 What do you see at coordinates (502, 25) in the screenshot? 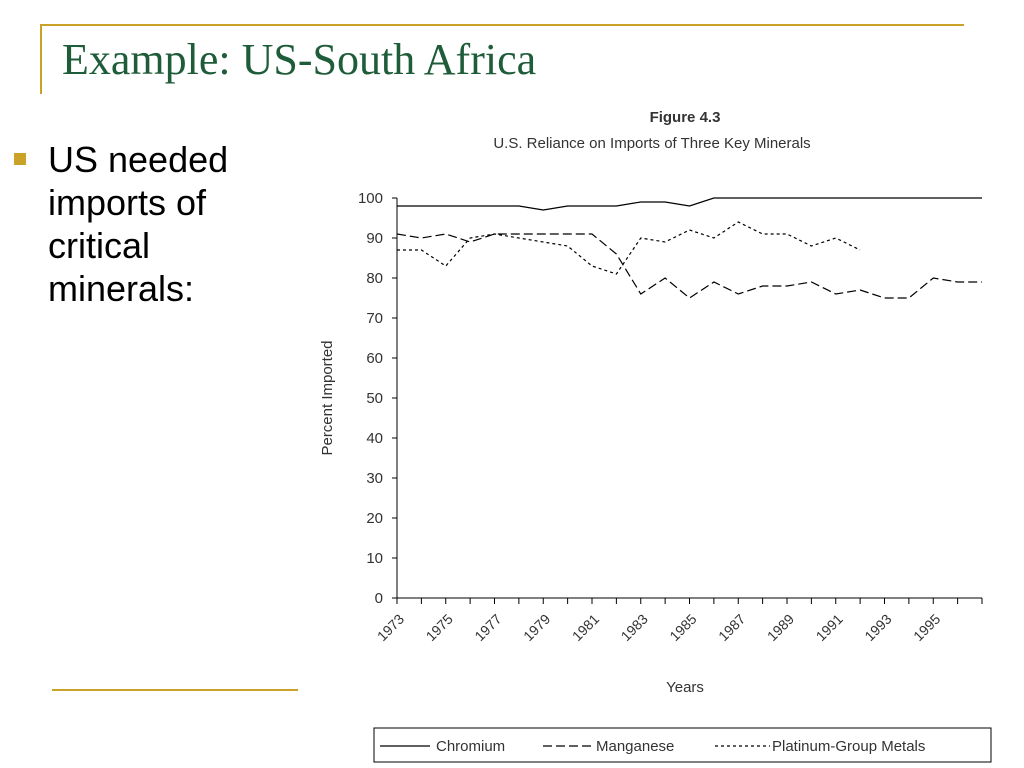
I see `title-frame-top-rule` at bounding box center [502, 25].